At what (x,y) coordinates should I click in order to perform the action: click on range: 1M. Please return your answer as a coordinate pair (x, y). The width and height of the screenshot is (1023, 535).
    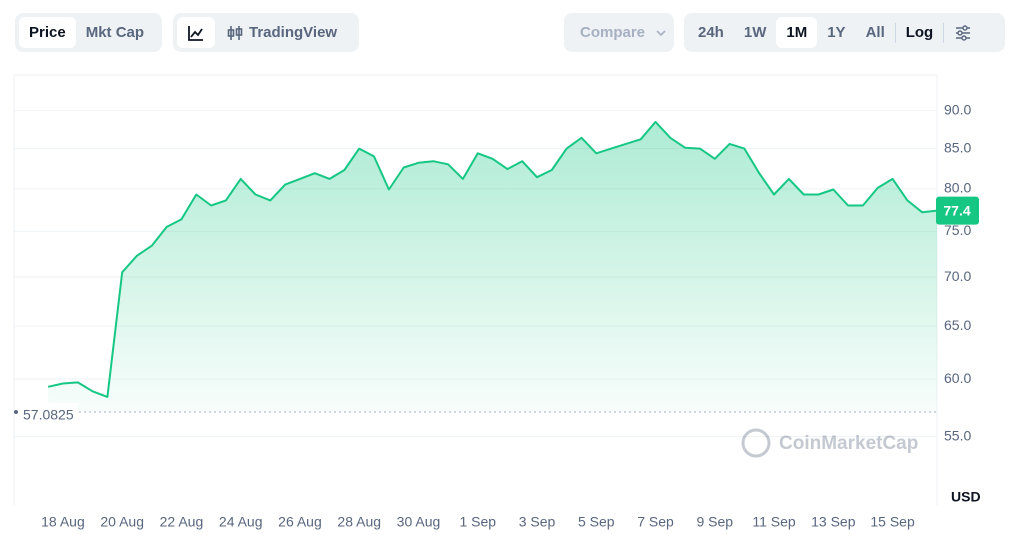
    Looking at the image, I should click on (797, 32).